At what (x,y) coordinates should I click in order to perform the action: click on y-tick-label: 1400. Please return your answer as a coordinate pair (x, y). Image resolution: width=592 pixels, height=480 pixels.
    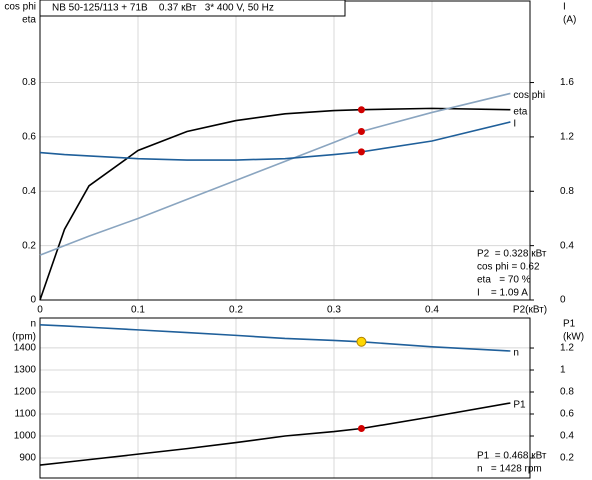
    Looking at the image, I should click on (25, 348).